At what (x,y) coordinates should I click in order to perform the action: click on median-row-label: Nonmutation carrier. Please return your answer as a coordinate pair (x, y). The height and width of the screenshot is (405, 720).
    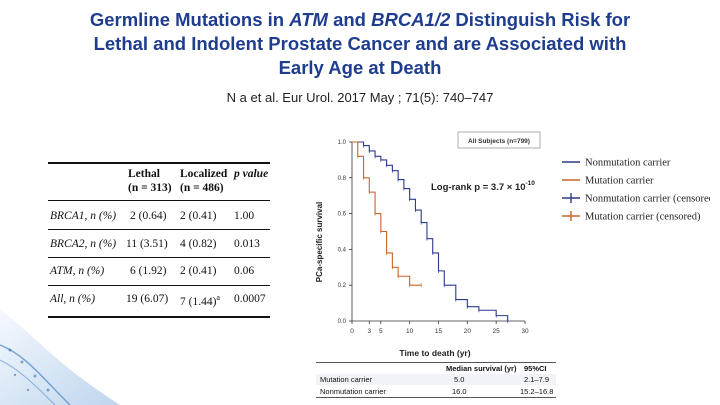
    Looking at the image, I should click on (353, 391).